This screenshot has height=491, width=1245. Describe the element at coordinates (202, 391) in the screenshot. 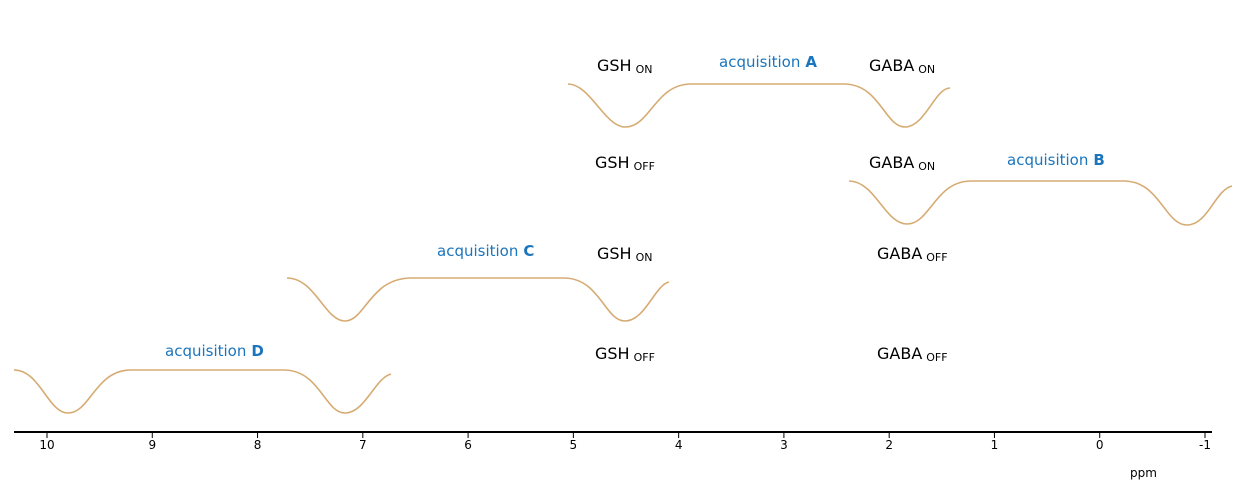

I see `acquisition-d-pulse` at that location.